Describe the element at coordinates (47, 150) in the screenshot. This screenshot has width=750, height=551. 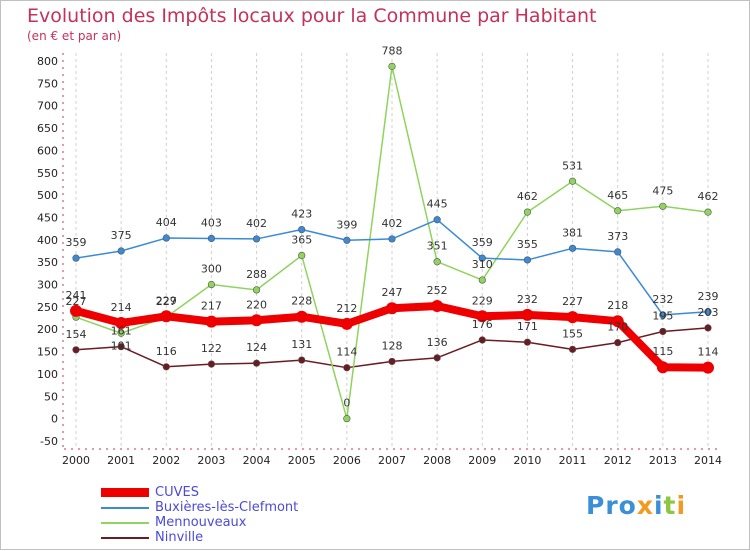
I see `y-tick-label: 600` at that location.